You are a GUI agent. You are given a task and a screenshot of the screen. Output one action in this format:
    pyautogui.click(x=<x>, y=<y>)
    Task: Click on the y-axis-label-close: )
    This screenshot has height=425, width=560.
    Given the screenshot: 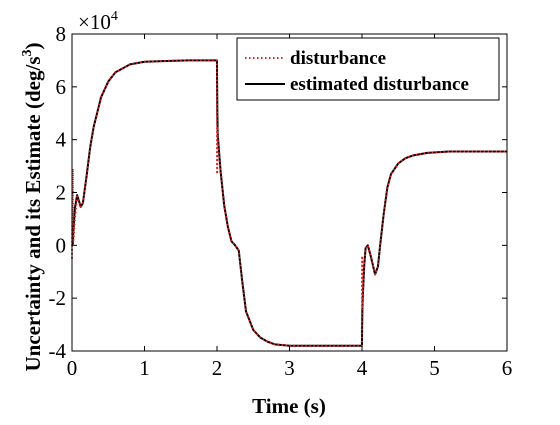 What is the action you would take?
    pyautogui.click(x=33, y=46)
    